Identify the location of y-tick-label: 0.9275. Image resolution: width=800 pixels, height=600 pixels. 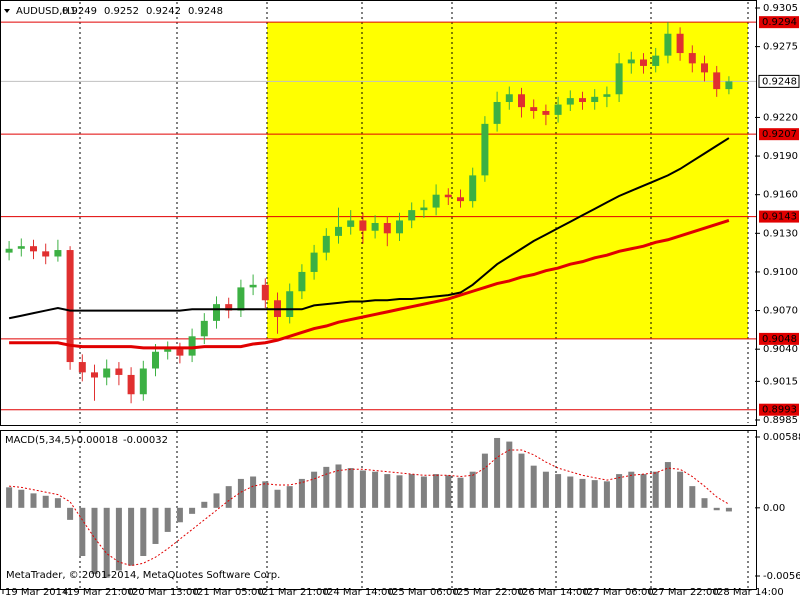
(780, 47).